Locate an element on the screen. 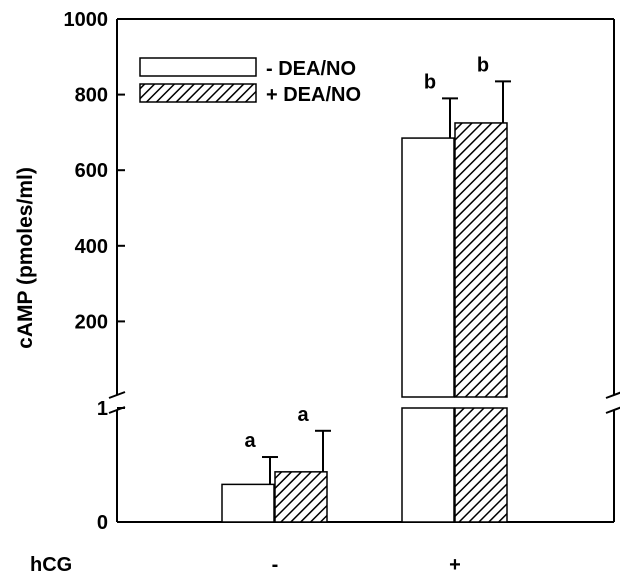 The height and width of the screenshot is (576, 620). axis-break-left-upper is located at coordinates (117, 395).